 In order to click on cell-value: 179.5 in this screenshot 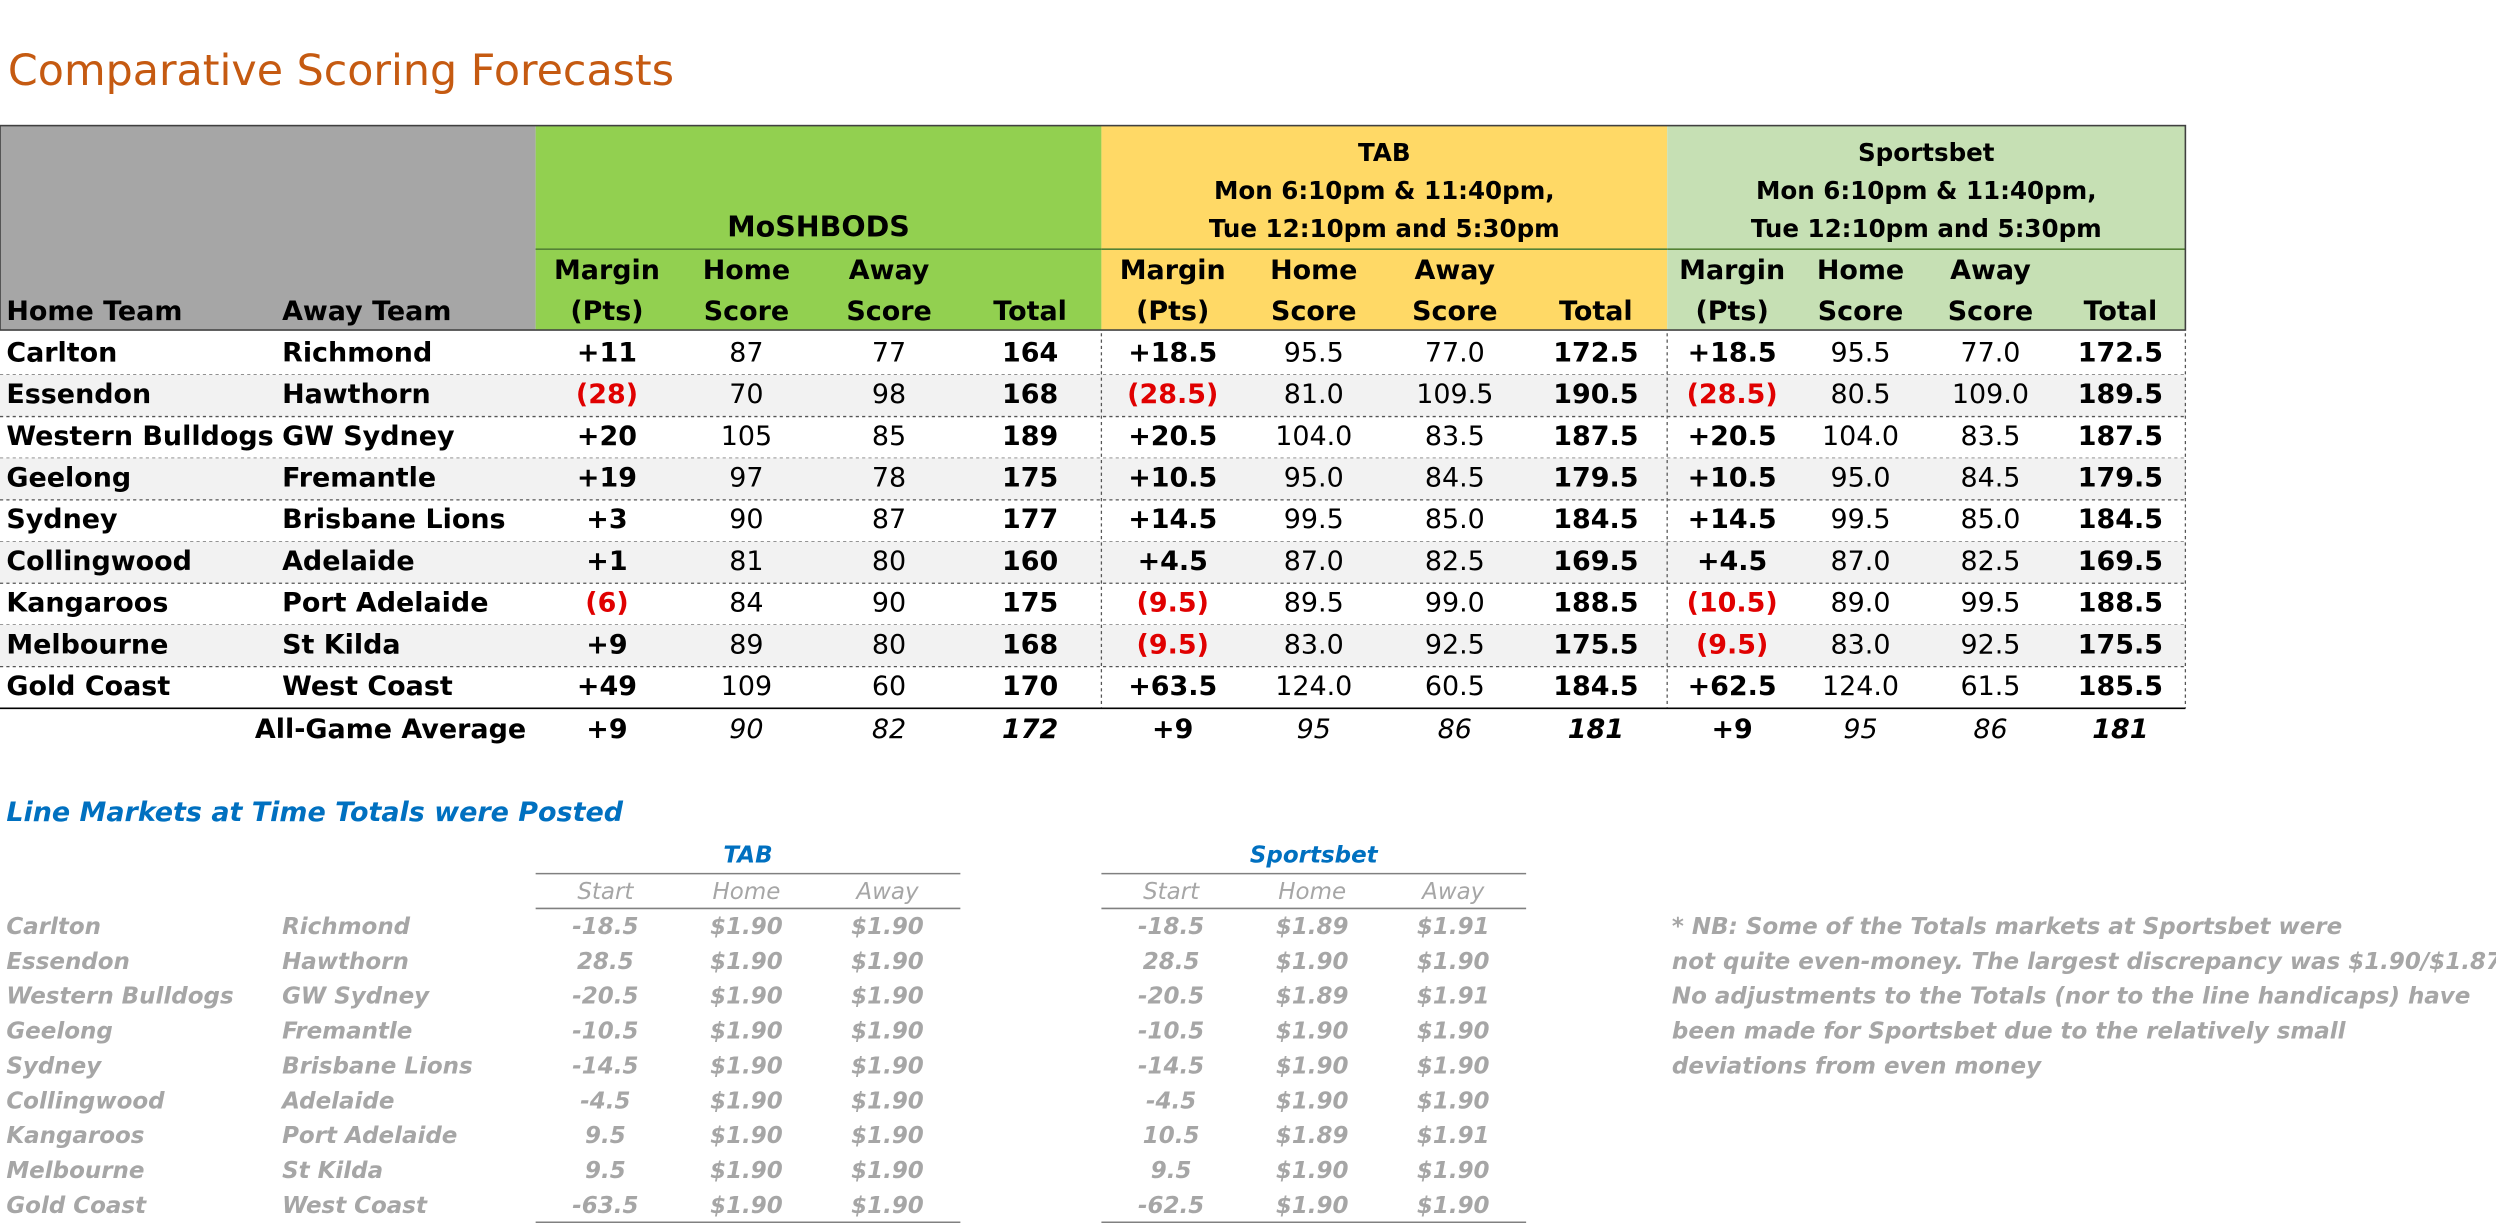, I will do `click(2120, 478)`.